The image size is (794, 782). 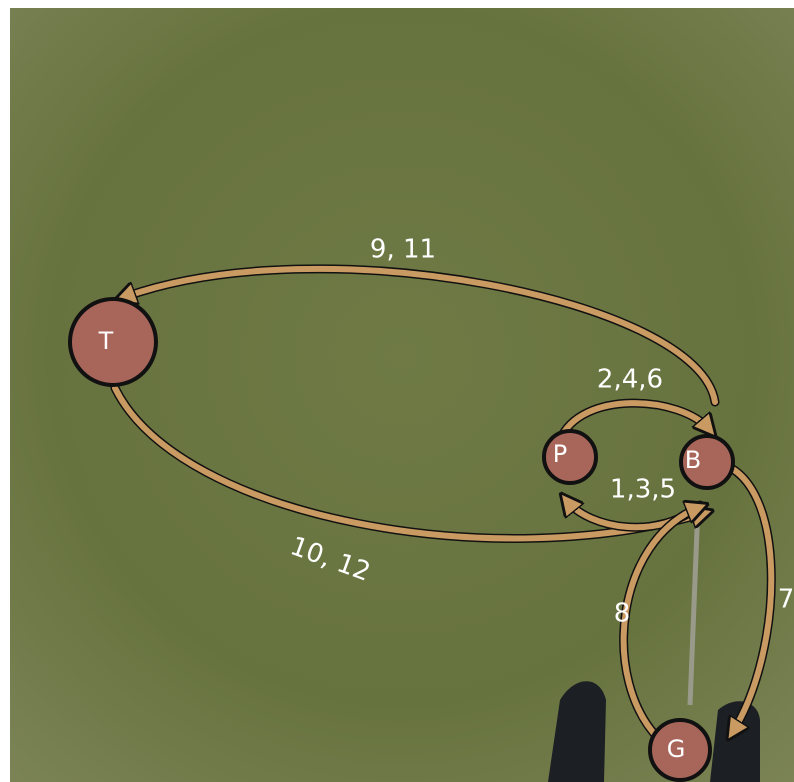 What do you see at coordinates (676, 749) in the screenshot?
I see `node-label: G` at bounding box center [676, 749].